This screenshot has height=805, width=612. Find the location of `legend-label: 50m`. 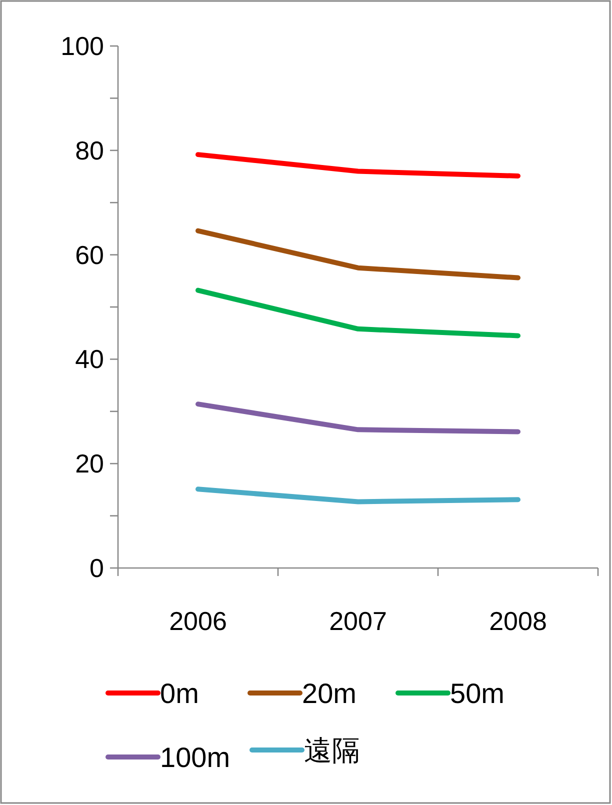

legend-label: 50m is located at coordinates (477, 693).